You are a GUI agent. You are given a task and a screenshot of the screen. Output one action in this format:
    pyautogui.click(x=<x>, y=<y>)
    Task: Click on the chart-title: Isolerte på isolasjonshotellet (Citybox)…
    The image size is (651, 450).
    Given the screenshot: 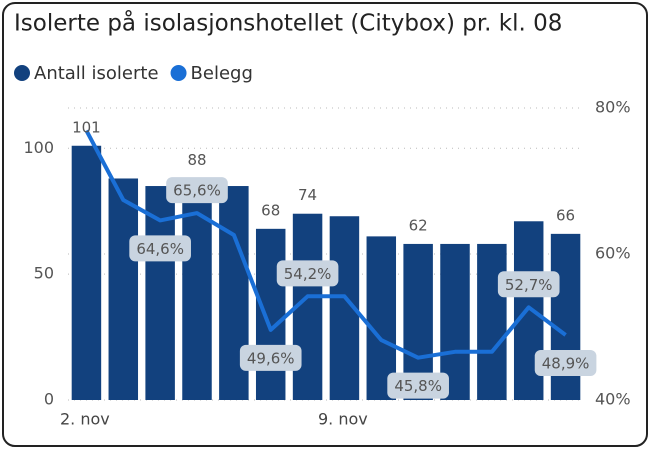 What is the action you would take?
    pyautogui.click(x=288, y=23)
    